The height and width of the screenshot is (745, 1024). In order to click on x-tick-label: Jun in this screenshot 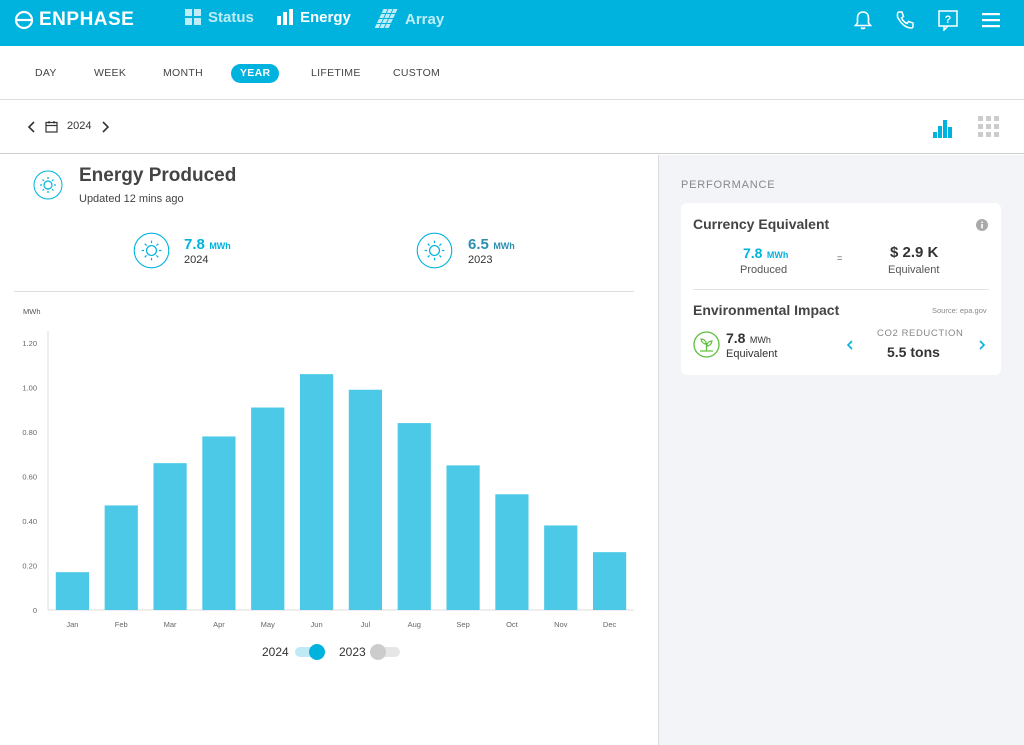, I will do `click(317, 624)`.